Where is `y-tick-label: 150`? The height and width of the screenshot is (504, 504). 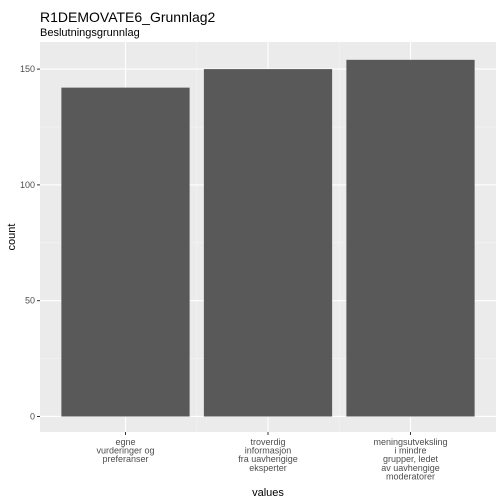 y-tick-label: 150 is located at coordinates (27, 69).